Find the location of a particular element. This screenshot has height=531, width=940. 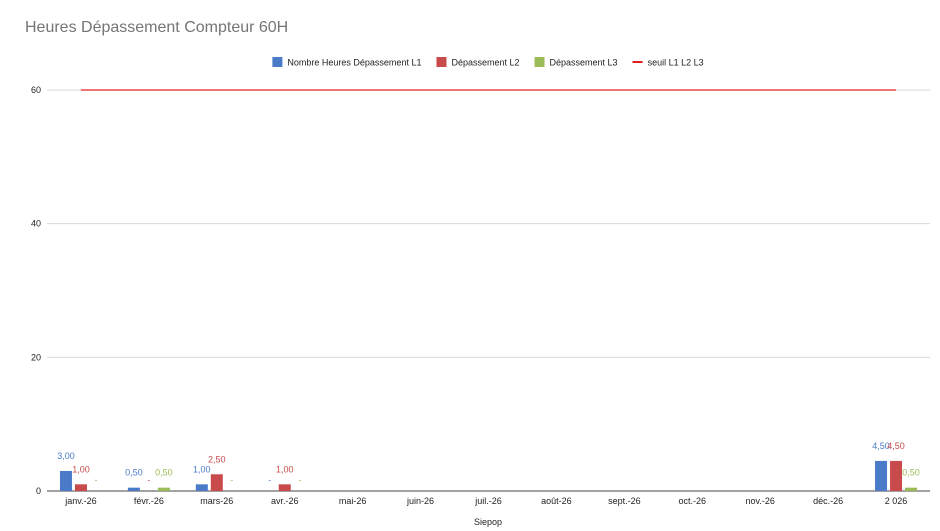

x-axis-title: Siepop is located at coordinates (488, 522).